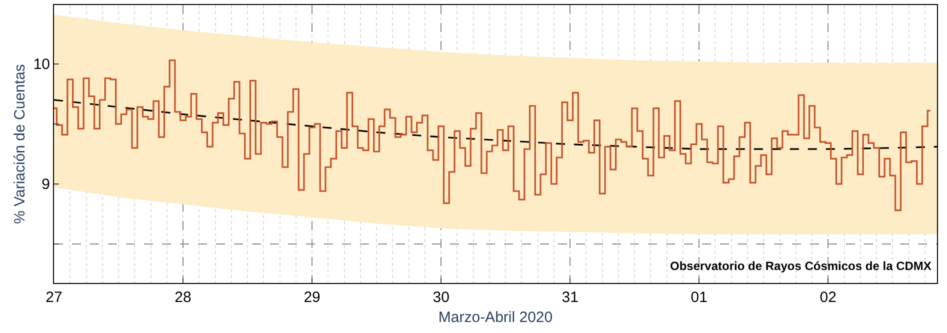 The width and height of the screenshot is (947, 333). Describe the element at coordinates (20, 144) in the screenshot. I see `y-axis-title: % Variación de Cuentas` at that location.